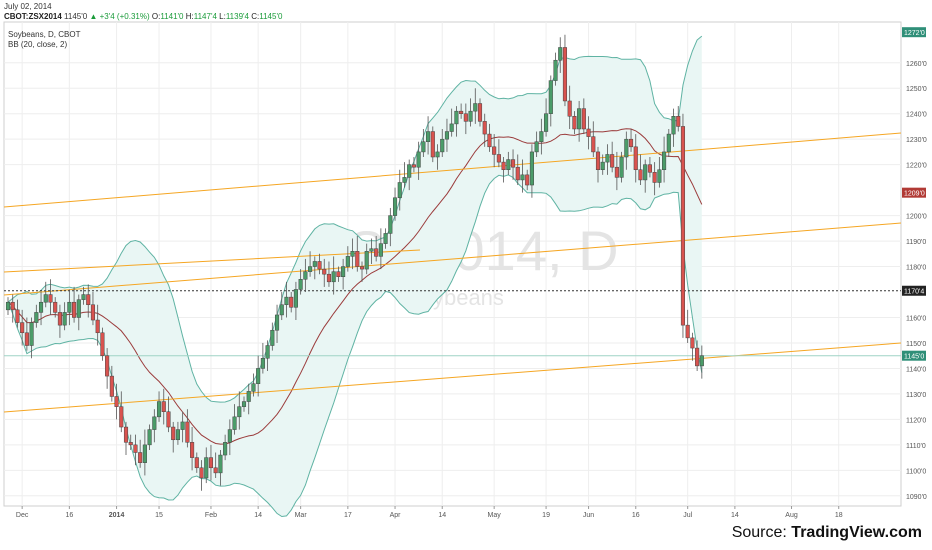 This screenshot has width=932, height=550. What do you see at coordinates (255, 16) in the screenshot?
I see `header-close-label: C:` at bounding box center [255, 16].